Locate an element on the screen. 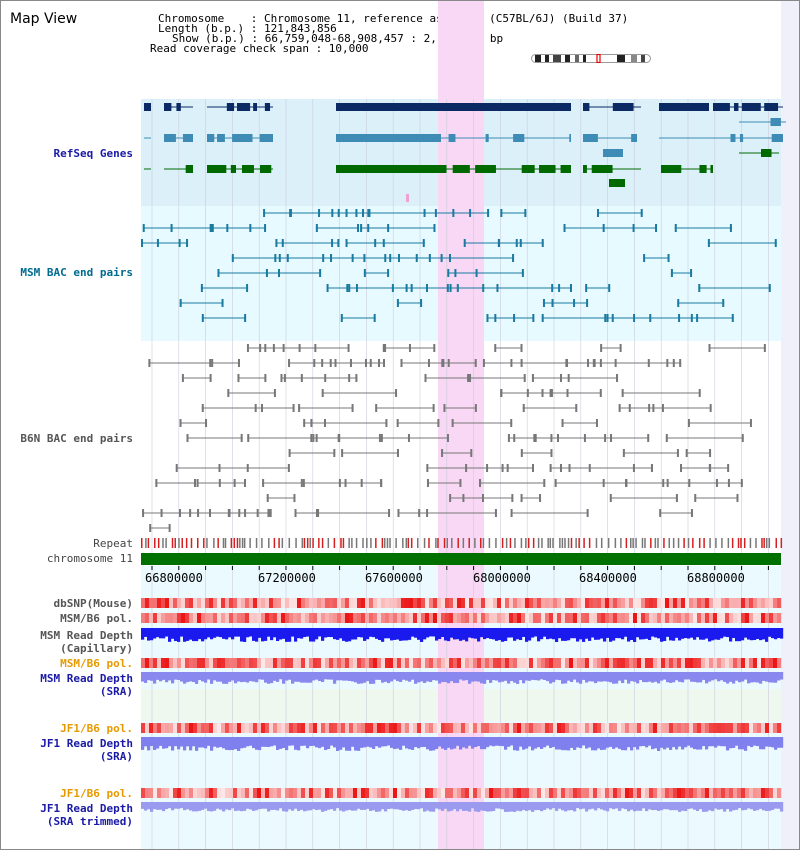 This screenshot has width=800, height=850. track-label-jf1-read-depth-trim: JF1 Read Depth is located at coordinates (86, 808).